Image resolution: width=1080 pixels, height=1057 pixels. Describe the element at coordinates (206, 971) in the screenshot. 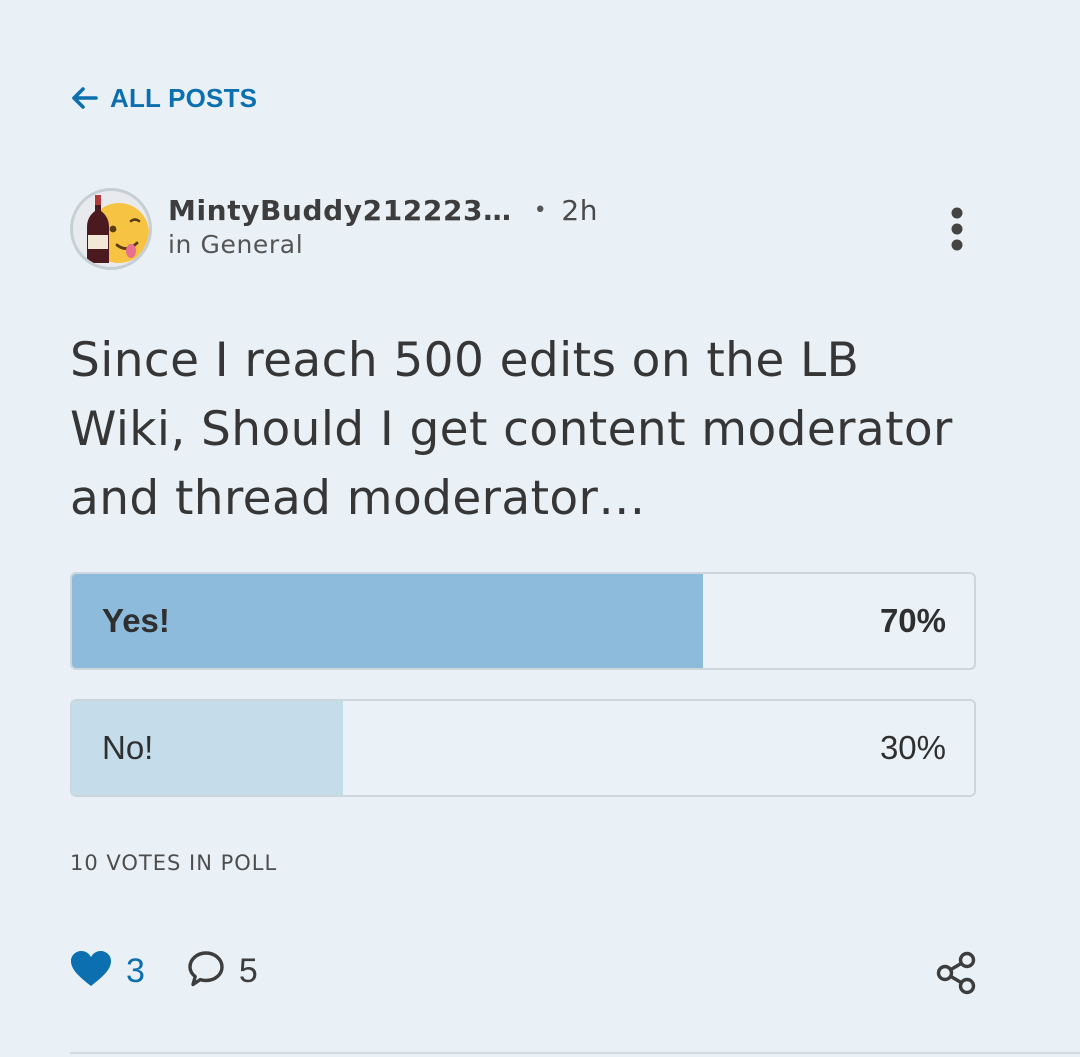

I see `speech-bubble-icon` at that location.